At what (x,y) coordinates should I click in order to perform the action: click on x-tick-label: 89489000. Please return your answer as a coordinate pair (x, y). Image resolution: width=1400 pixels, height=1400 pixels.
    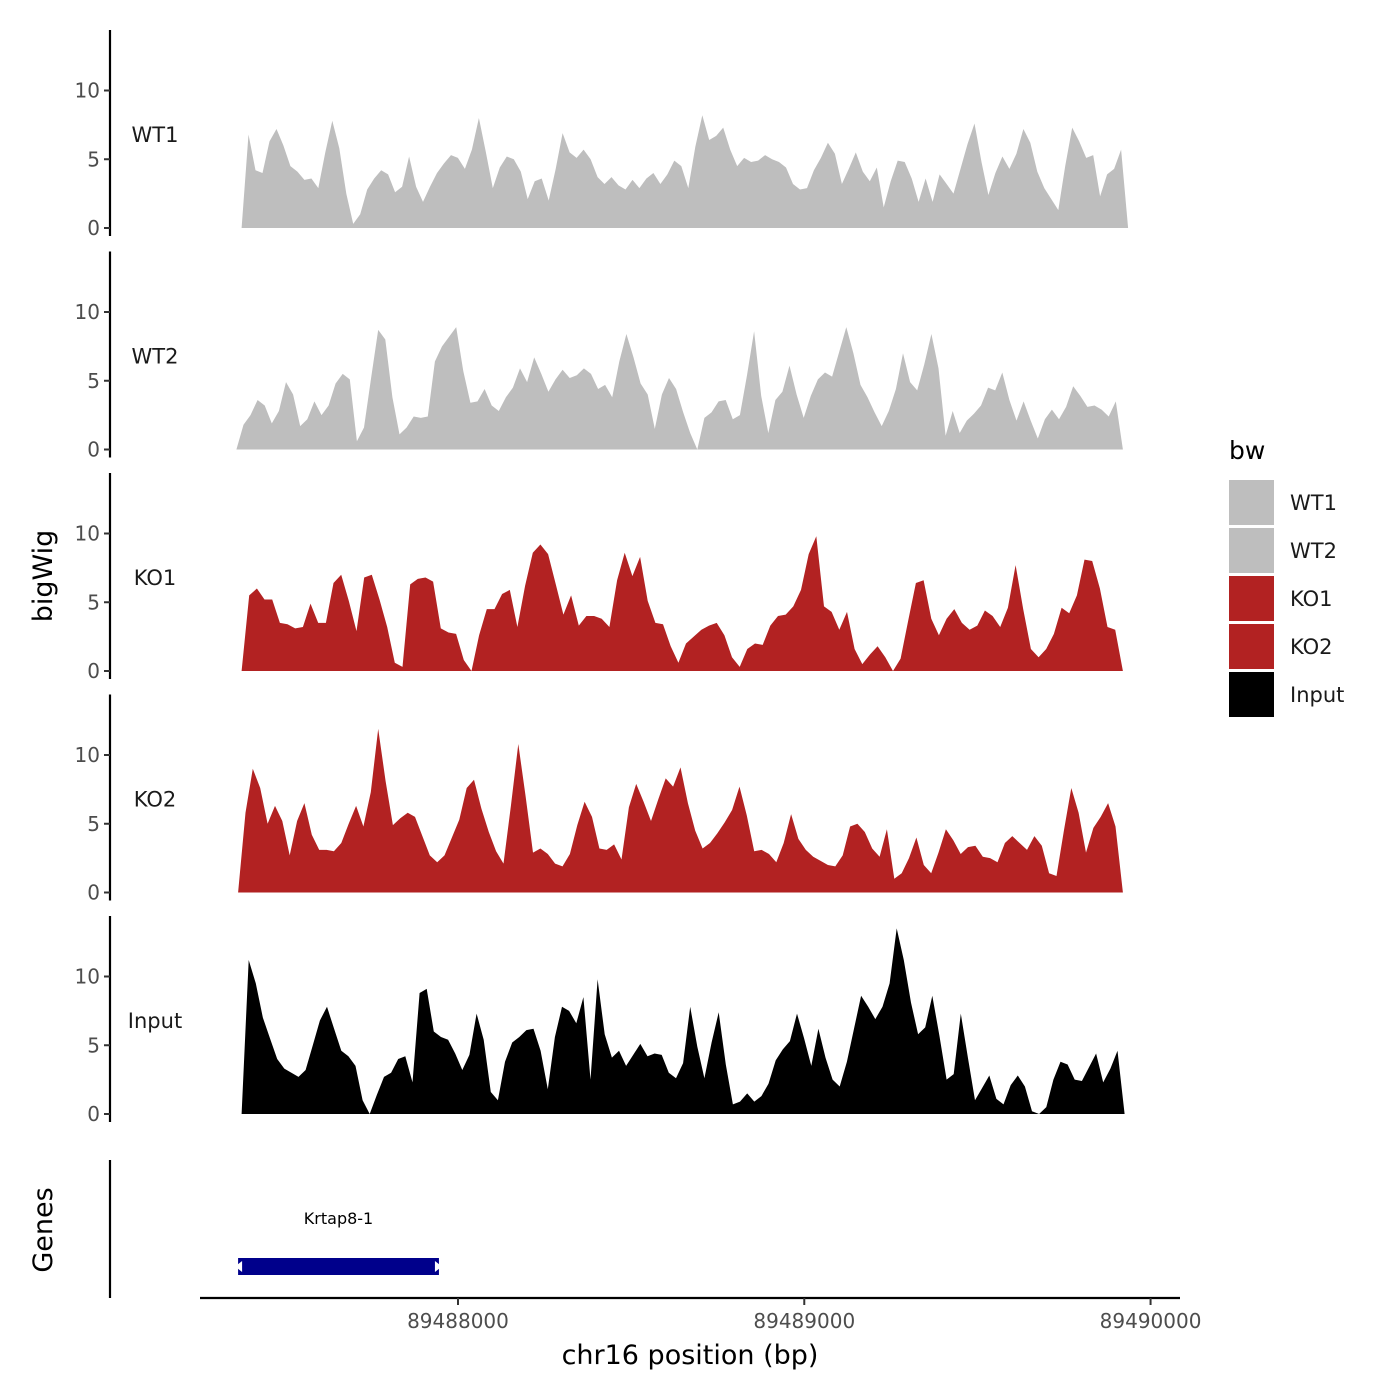
    Looking at the image, I should click on (804, 1321).